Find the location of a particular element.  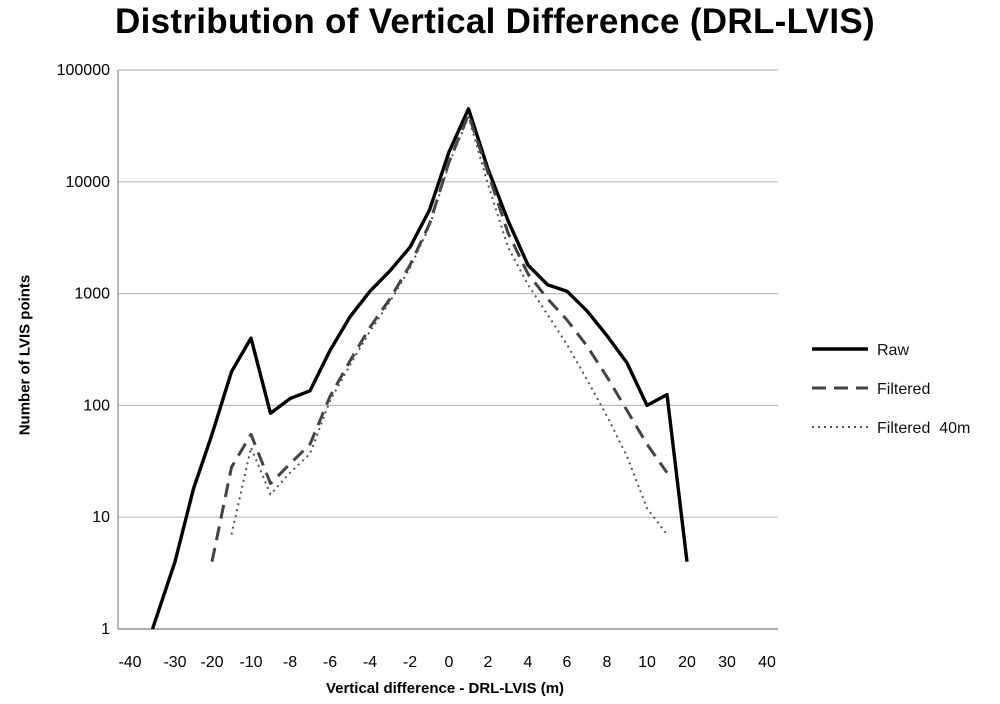

x-tick-label: 8 is located at coordinates (607, 662).